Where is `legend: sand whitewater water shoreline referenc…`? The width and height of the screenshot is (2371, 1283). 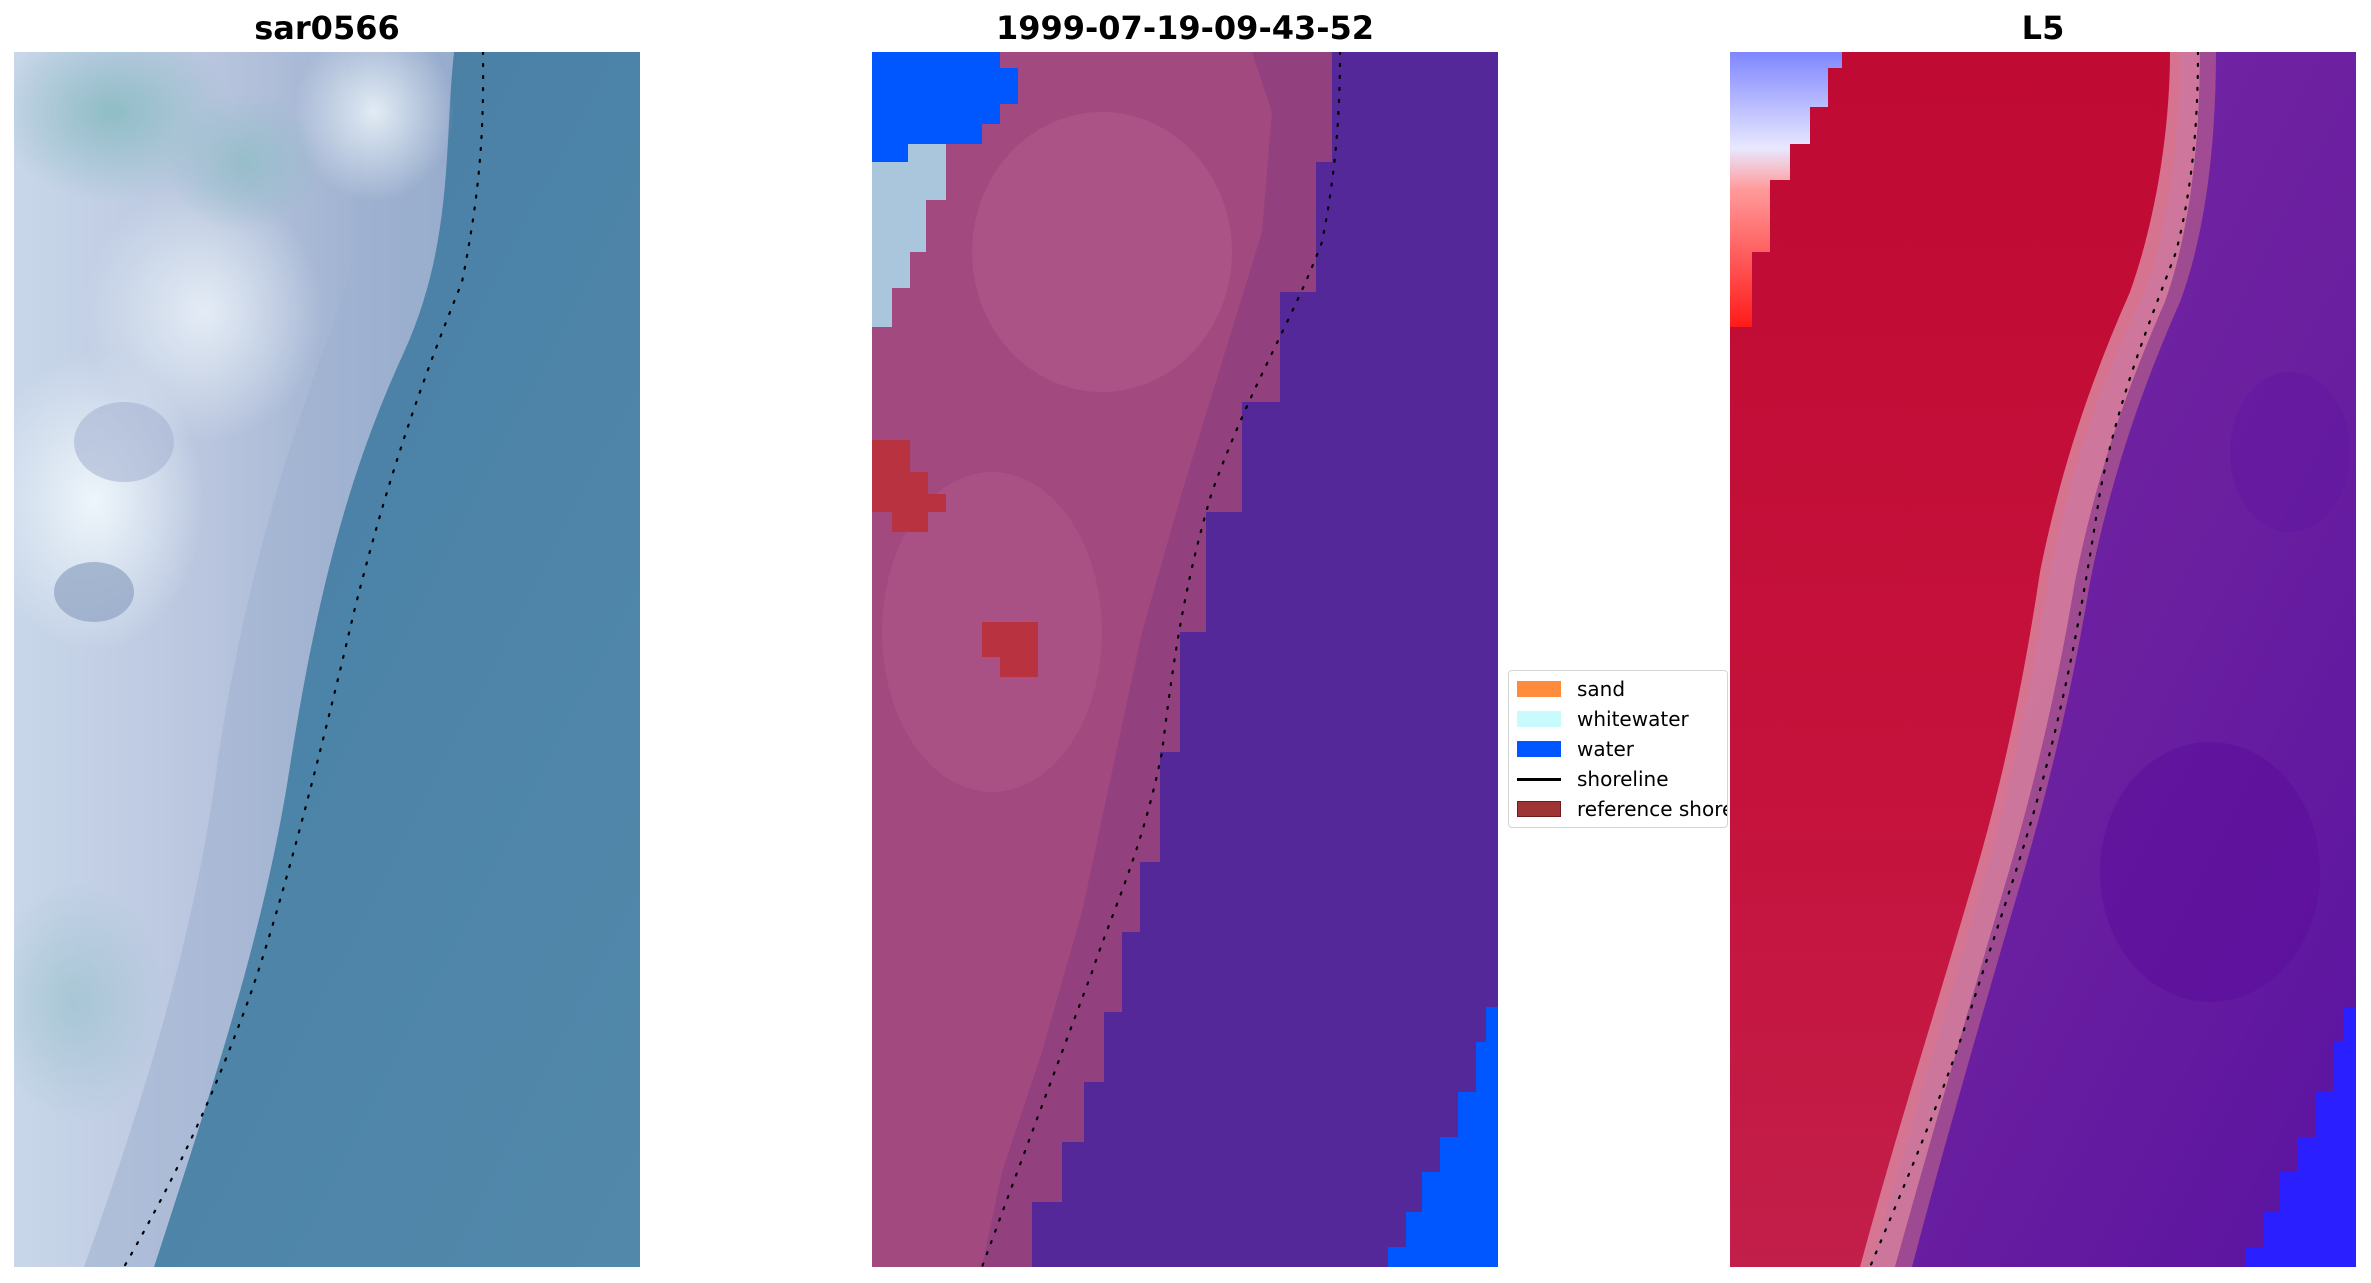 legend: sand whitewater water shoreline referenc… is located at coordinates (1618, 749).